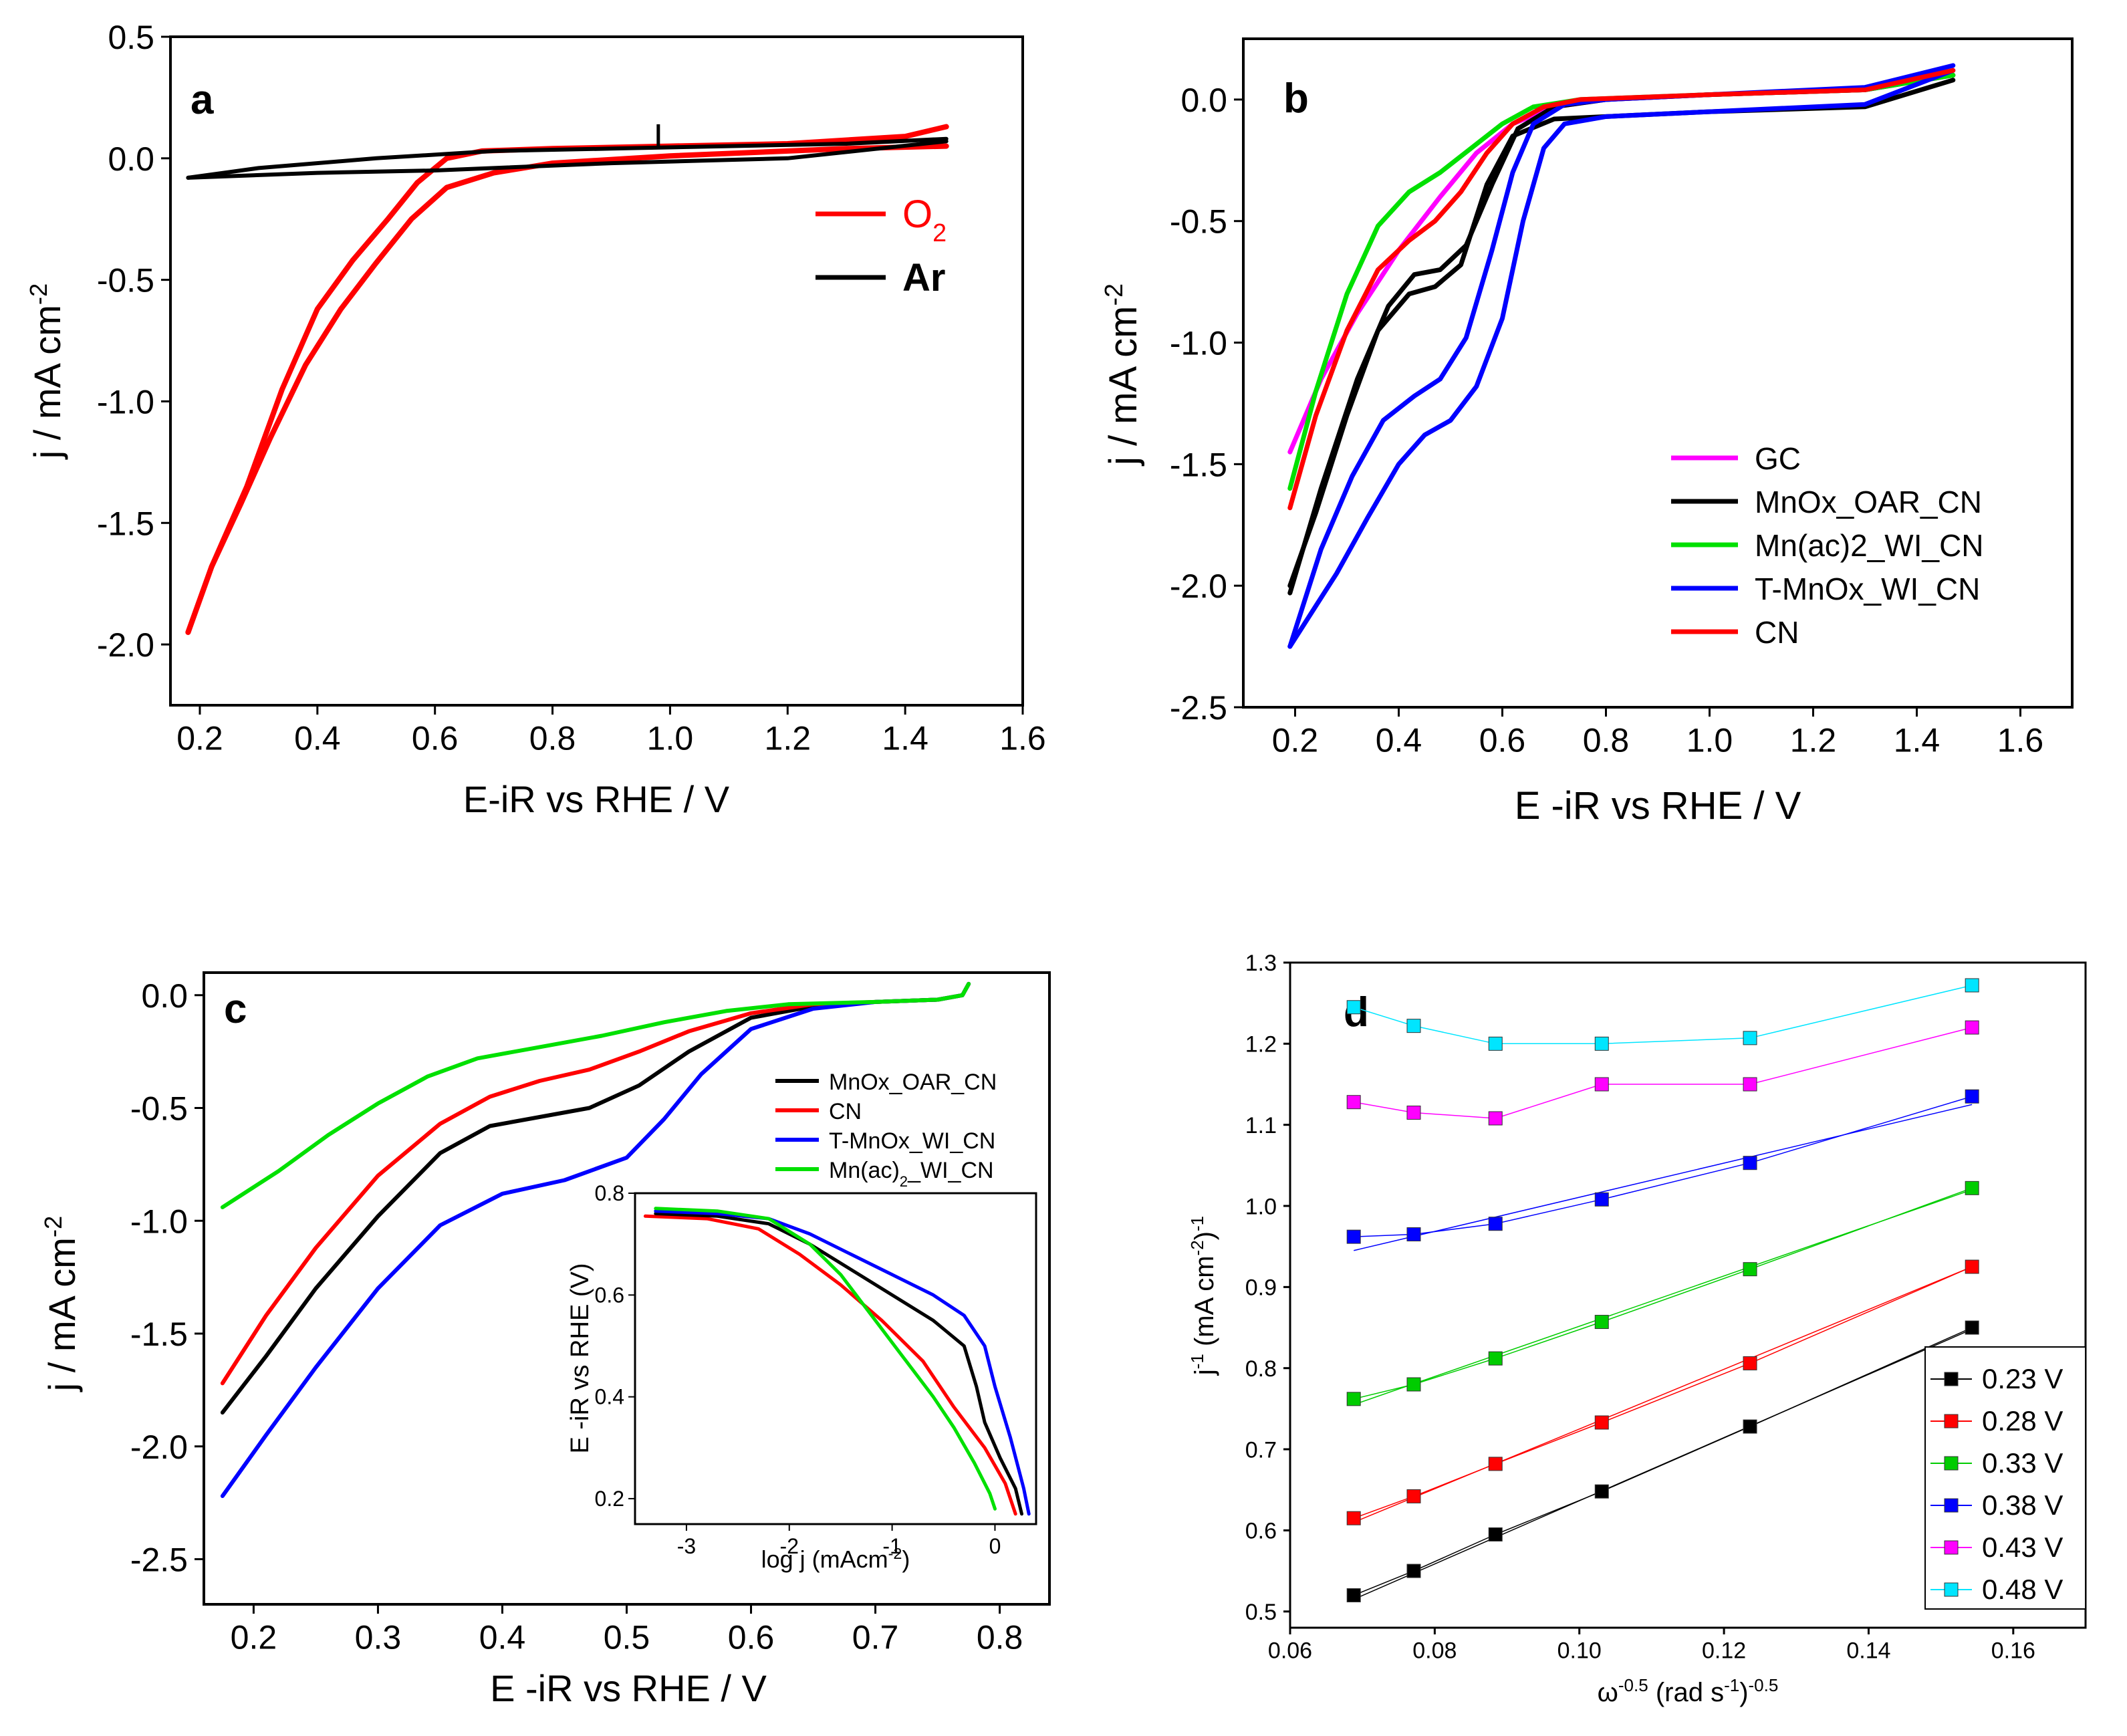 The width and height of the screenshot is (2127, 1736). I want to click on panel-c-inset-x-tick-label: -1, so click(891, 1546).